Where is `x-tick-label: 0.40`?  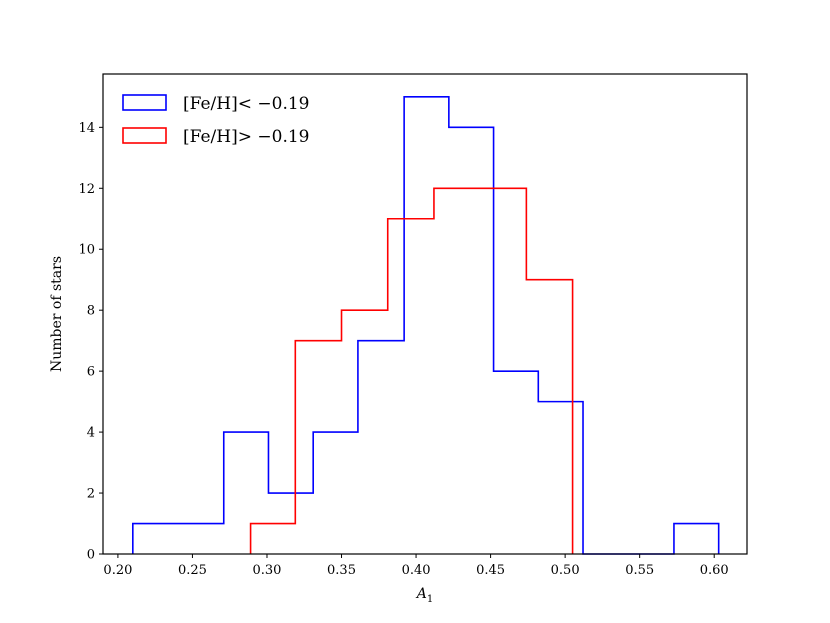
x-tick-label: 0.40 is located at coordinates (416, 570).